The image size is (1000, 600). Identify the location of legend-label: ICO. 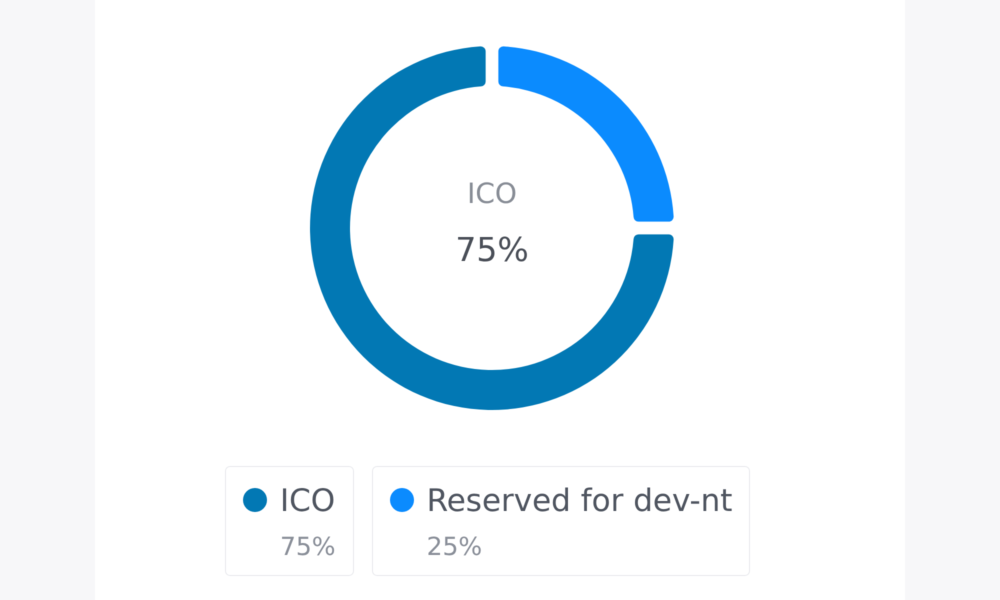
(308, 501).